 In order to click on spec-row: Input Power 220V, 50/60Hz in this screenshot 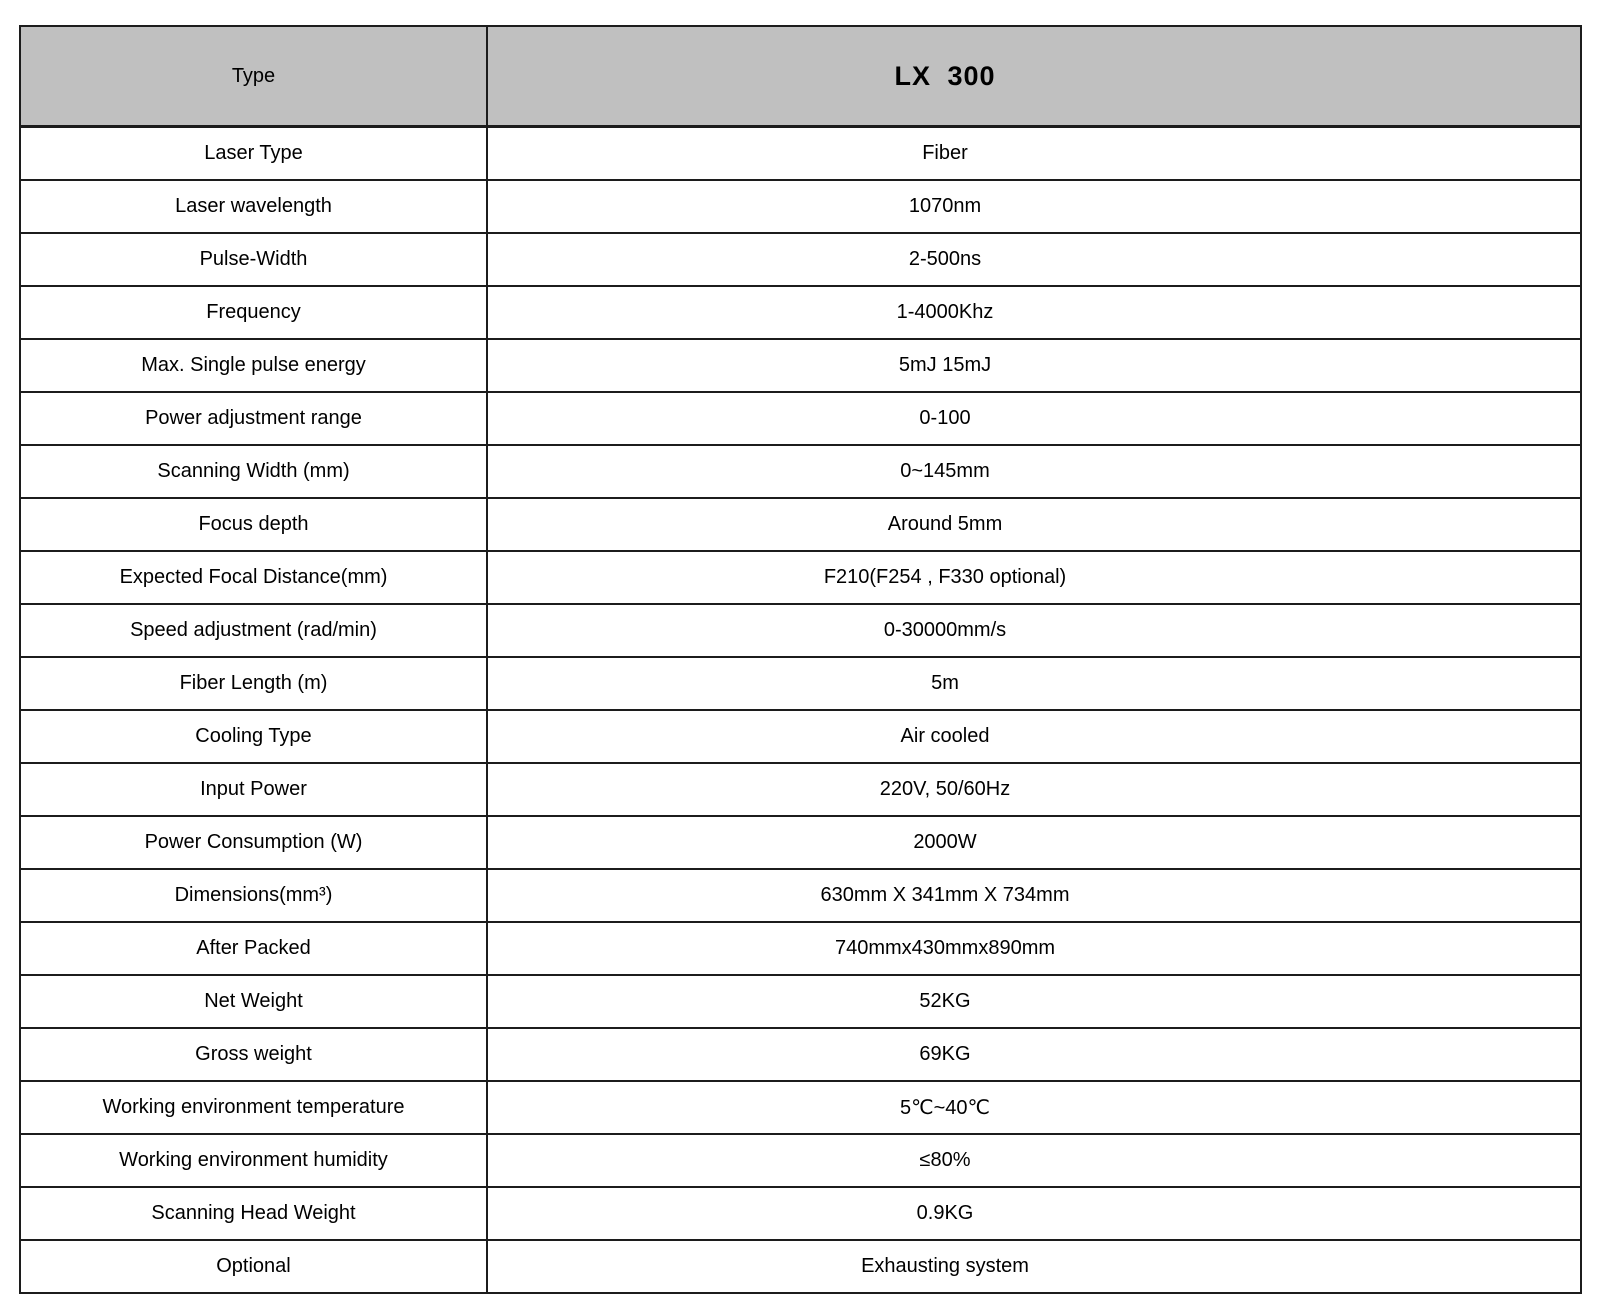, I will do `click(800, 789)`.